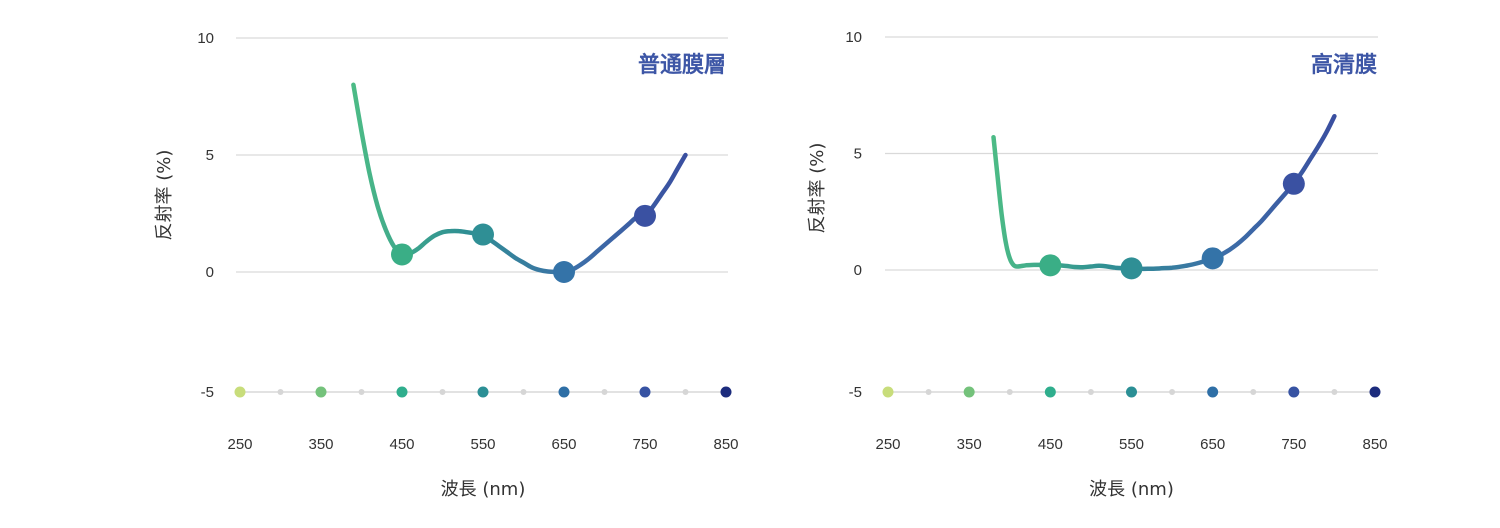 The width and height of the screenshot is (1500, 528). Describe the element at coordinates (1344, 65) in the screenshot. I see `chart-title: 高清膜` at that location.